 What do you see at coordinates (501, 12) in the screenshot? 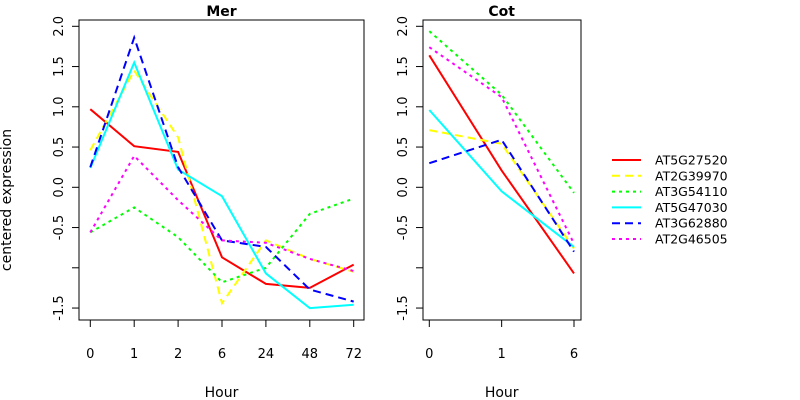
I see `panel-title-cot: Cot` at bounding box center [501, 12].